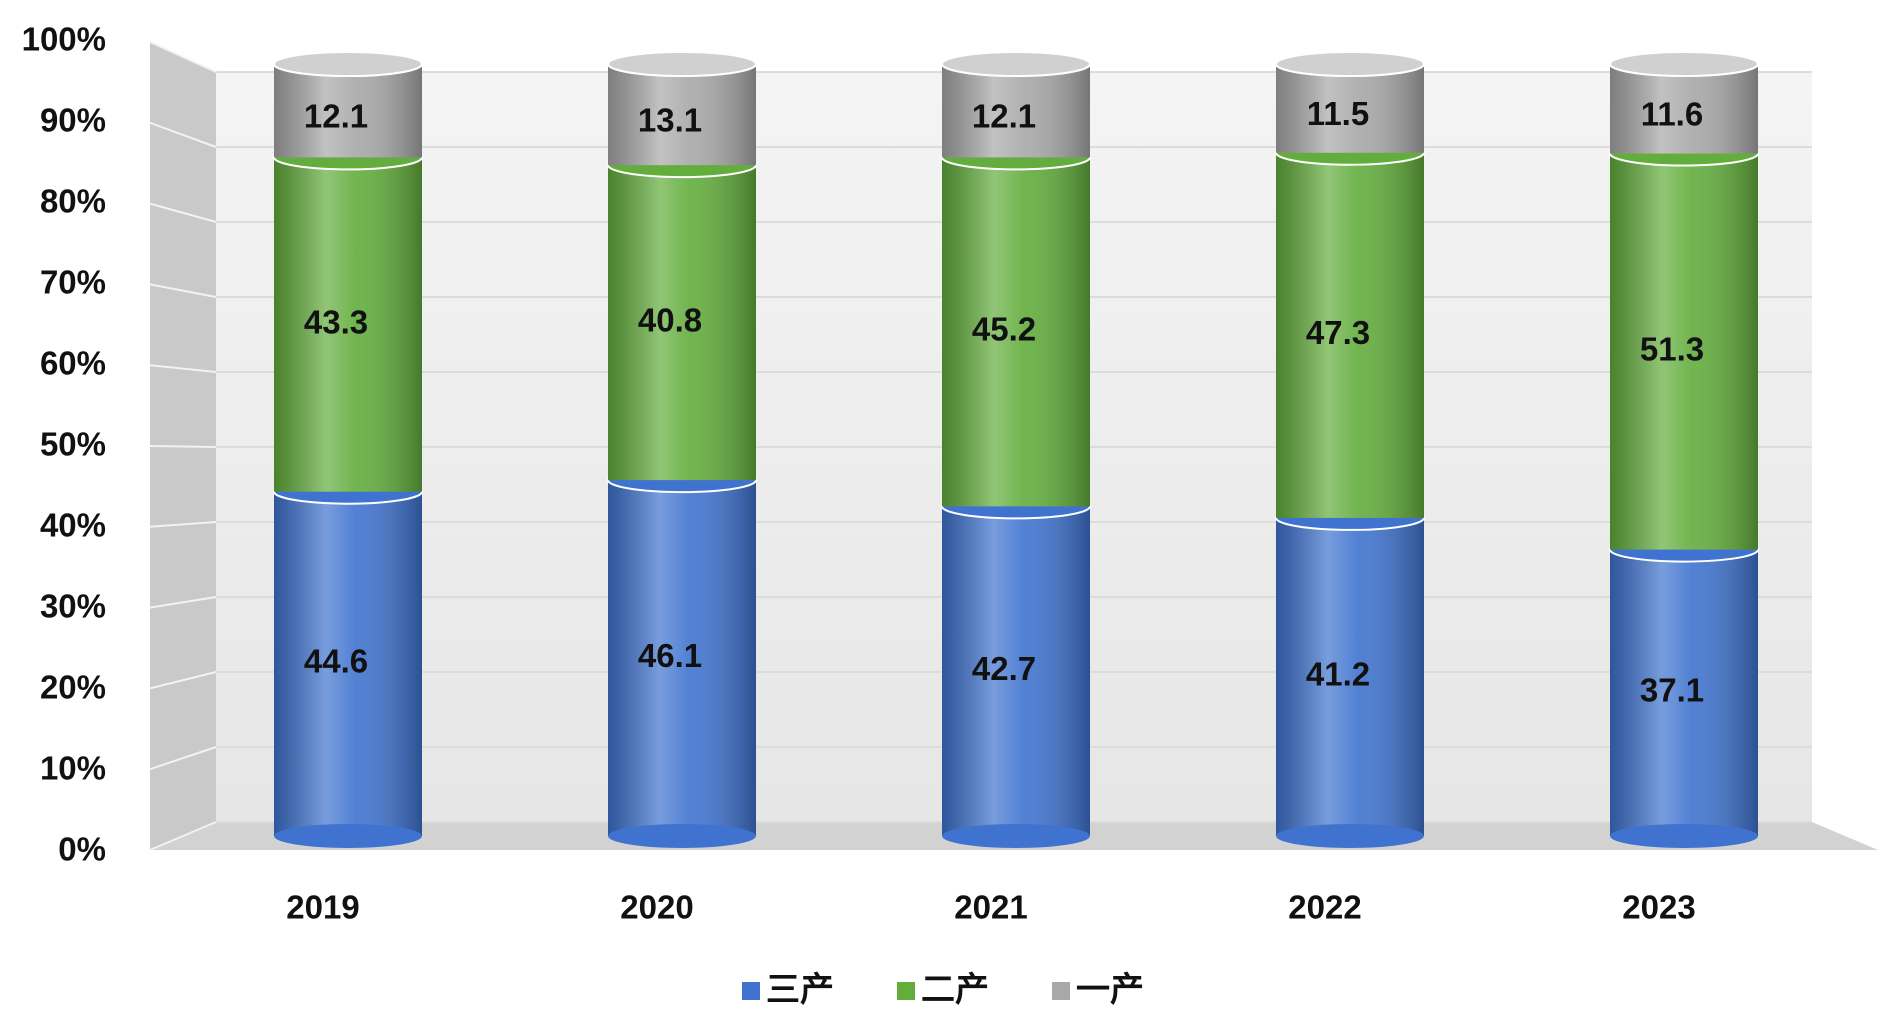 Image resolution: width=1880 pixels, height=1014 pixels. What do you see at coordinates (336, 321) in the screenshot?
I see `data-label: 43.3` at bounding box center [336, 321].